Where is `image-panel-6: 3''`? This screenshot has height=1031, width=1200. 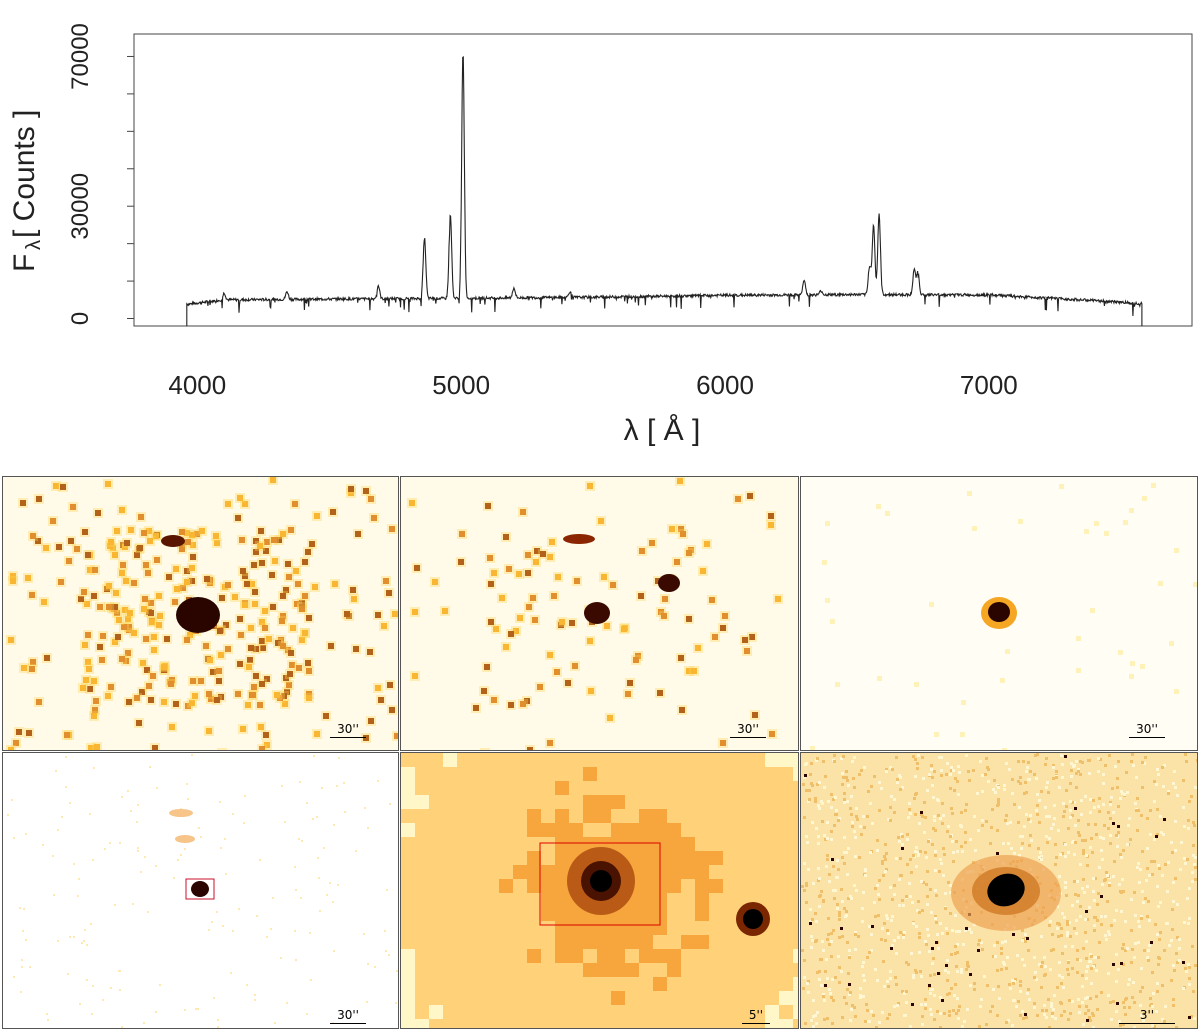 image-panel-6: 3'' is located at coordinates (999, 890).